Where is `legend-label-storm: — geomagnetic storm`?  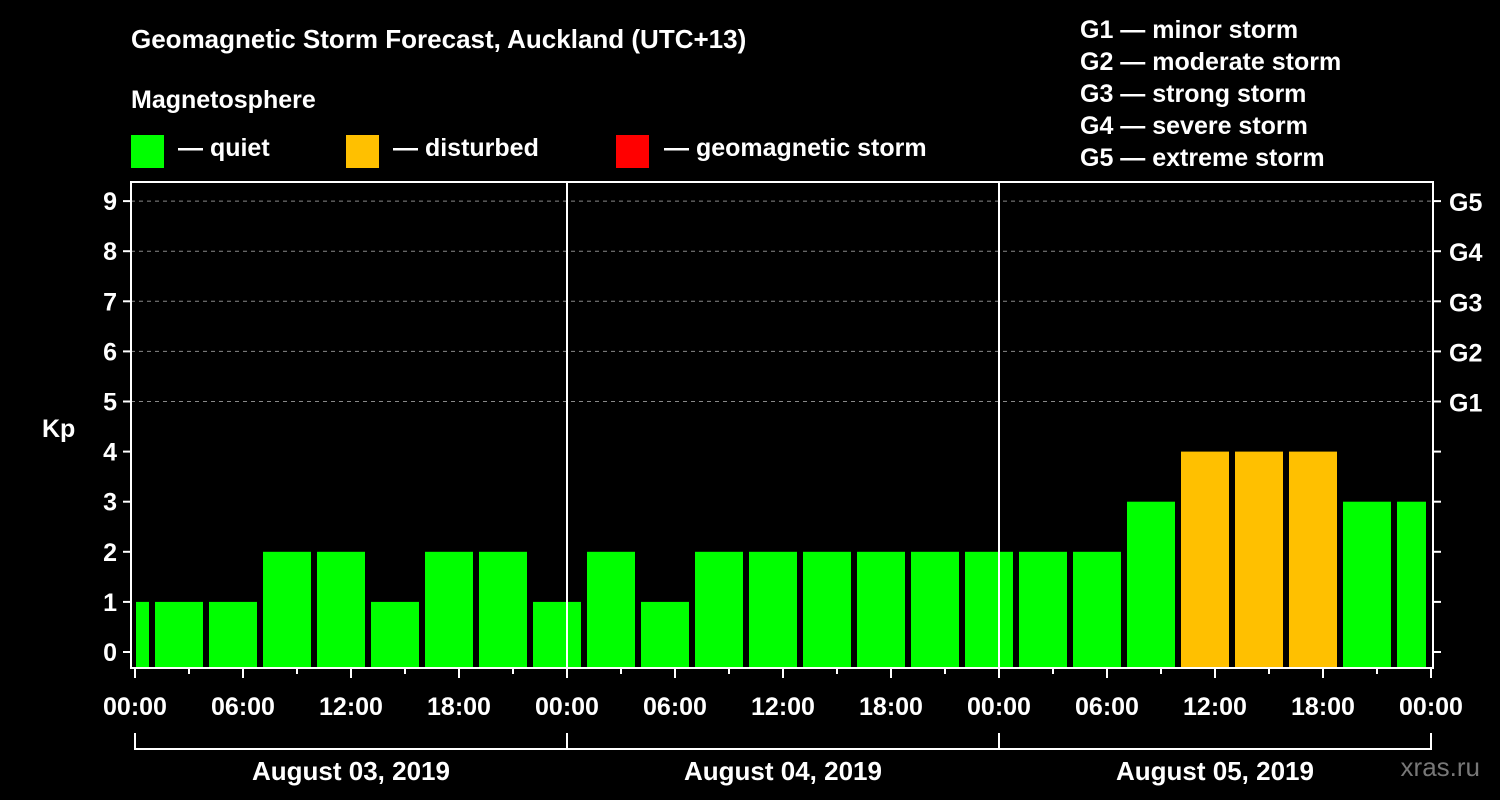
legend-label-storm: — geomagnetic storm is located at coordinates (795, 148).